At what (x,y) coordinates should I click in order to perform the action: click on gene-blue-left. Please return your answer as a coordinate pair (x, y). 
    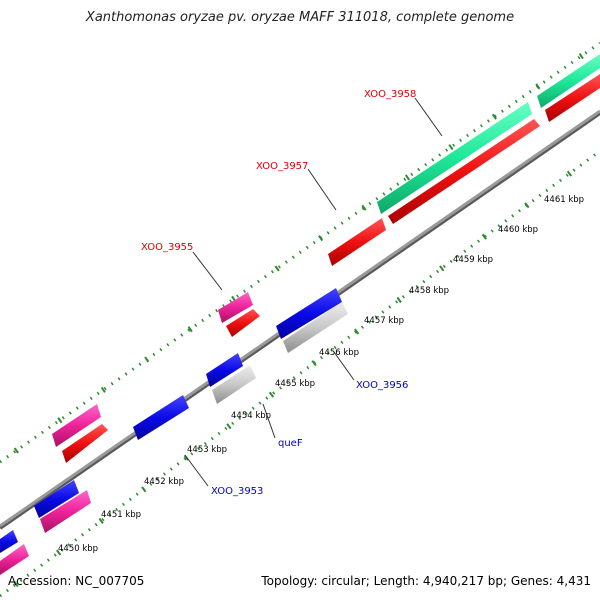
    Looking at the image, I should click on (56, 499).